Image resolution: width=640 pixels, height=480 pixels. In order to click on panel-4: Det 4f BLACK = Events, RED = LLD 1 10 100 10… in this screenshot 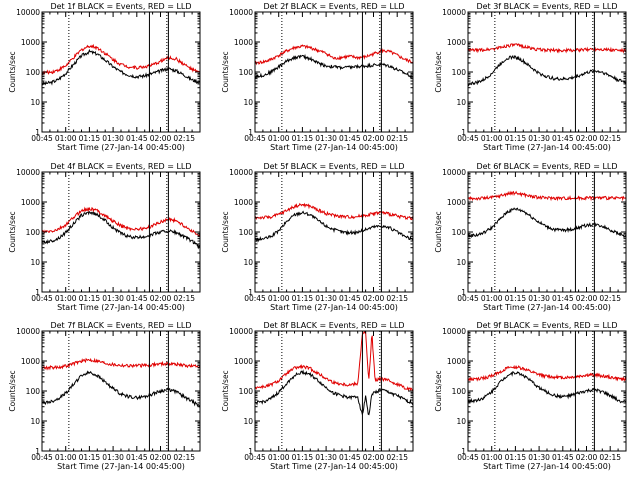, I will do `click(104, 237)`.